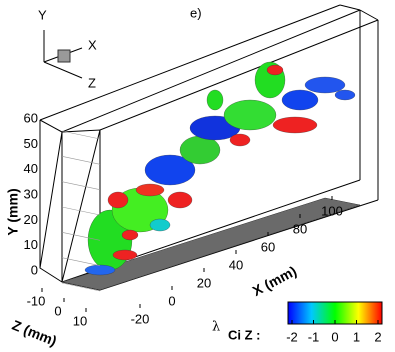  What do you see at coordinates (377, 336) in the screenshot?
I see `colorbar-tick-label: 2` at bounding box center [377, 336].